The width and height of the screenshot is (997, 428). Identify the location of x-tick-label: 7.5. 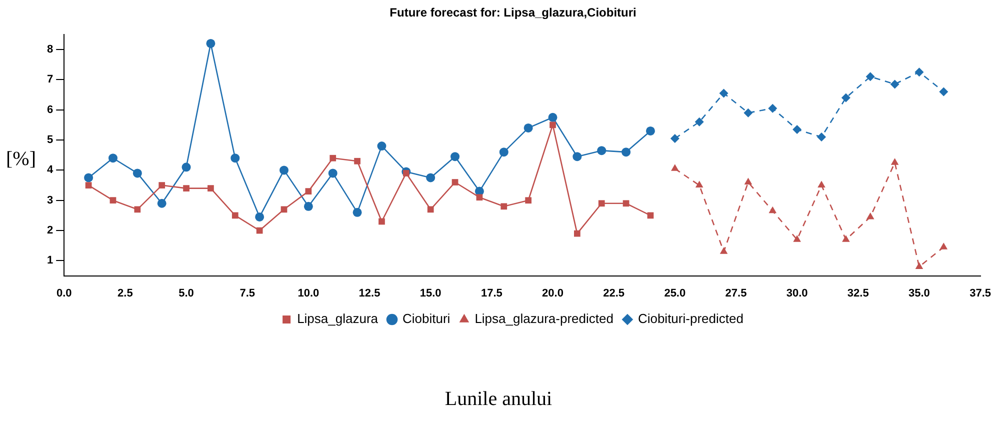
(247, 293).